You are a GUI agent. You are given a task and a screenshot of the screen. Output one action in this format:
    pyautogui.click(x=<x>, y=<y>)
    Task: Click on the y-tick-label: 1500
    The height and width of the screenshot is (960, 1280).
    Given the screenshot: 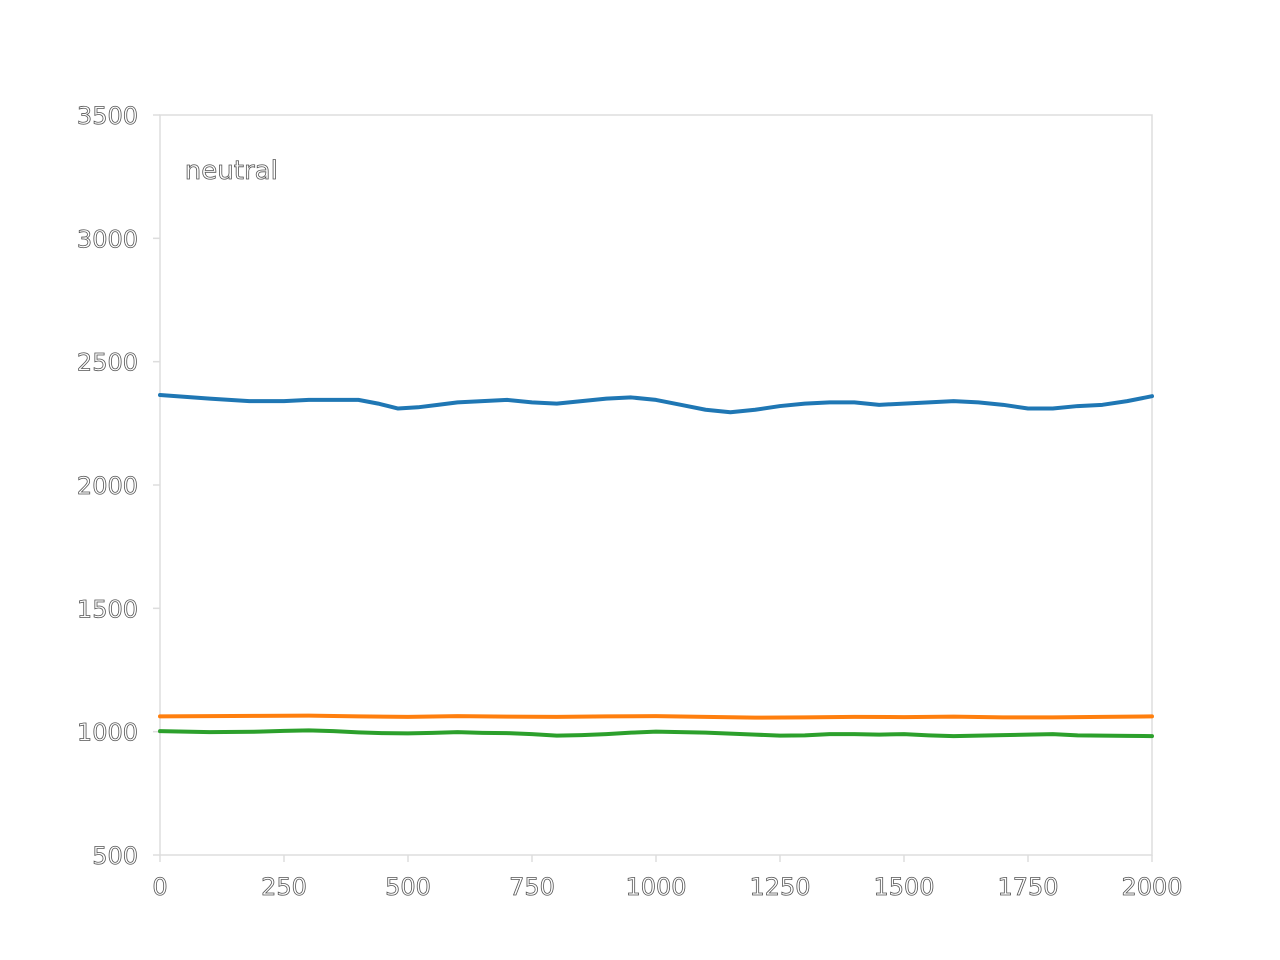 What is the action you would take?
    pyautogui.click(x=107, y=609)
    